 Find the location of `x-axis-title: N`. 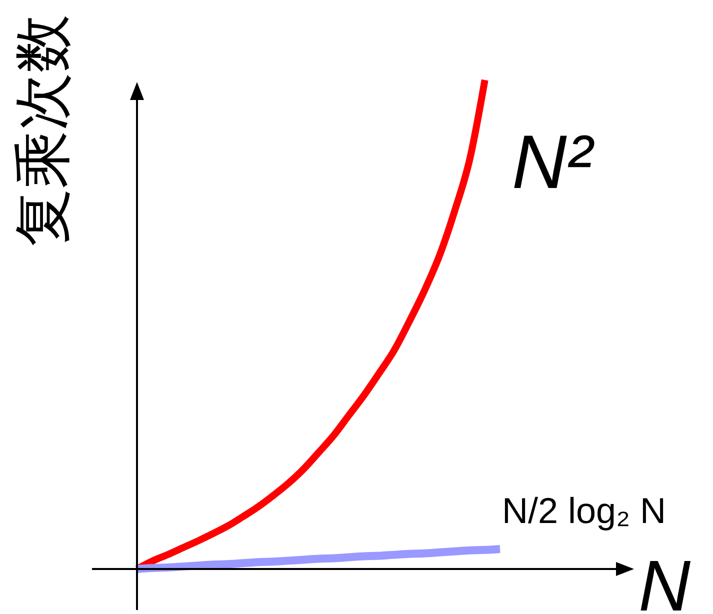

x-axis-title: N is located at coordinates (665, 580).